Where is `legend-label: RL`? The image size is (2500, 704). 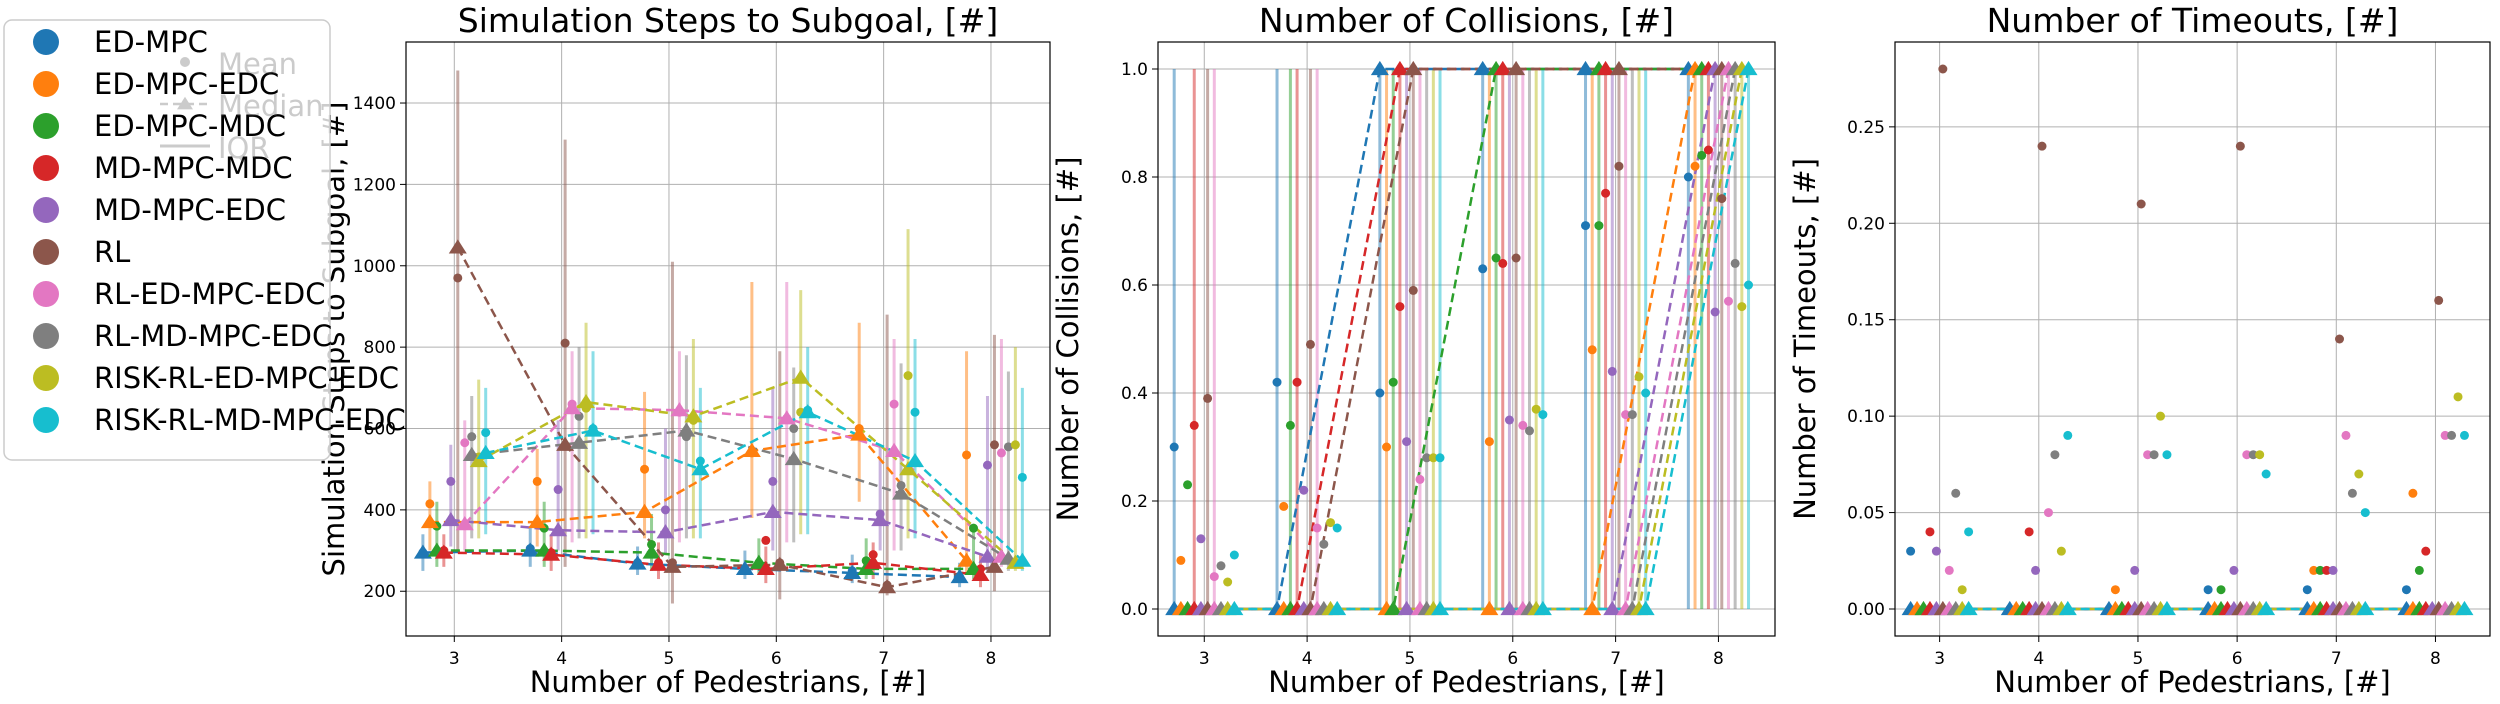 legend-label: RL is located at coordinates (112, 252).